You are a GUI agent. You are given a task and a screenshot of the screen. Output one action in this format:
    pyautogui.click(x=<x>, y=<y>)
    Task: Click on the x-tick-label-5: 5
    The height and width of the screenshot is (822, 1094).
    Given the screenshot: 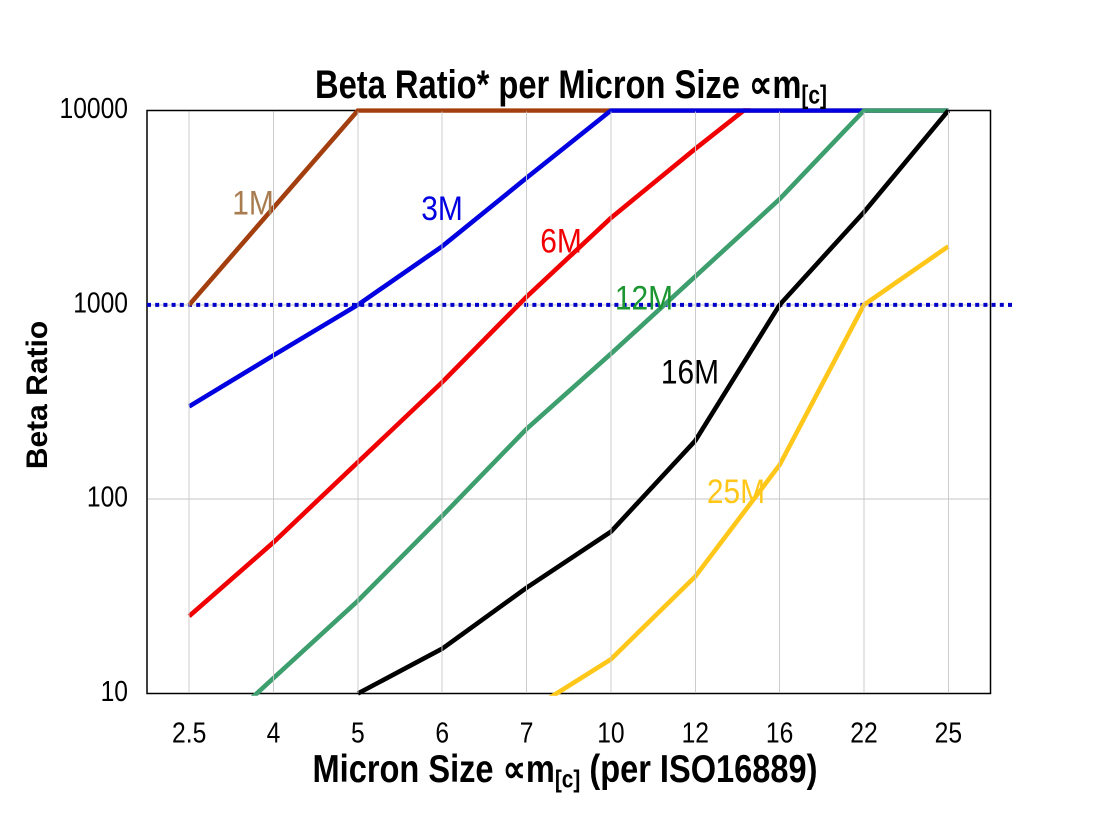 What is the action you would take?
    pyautogui.click(x=358, y=734)
    